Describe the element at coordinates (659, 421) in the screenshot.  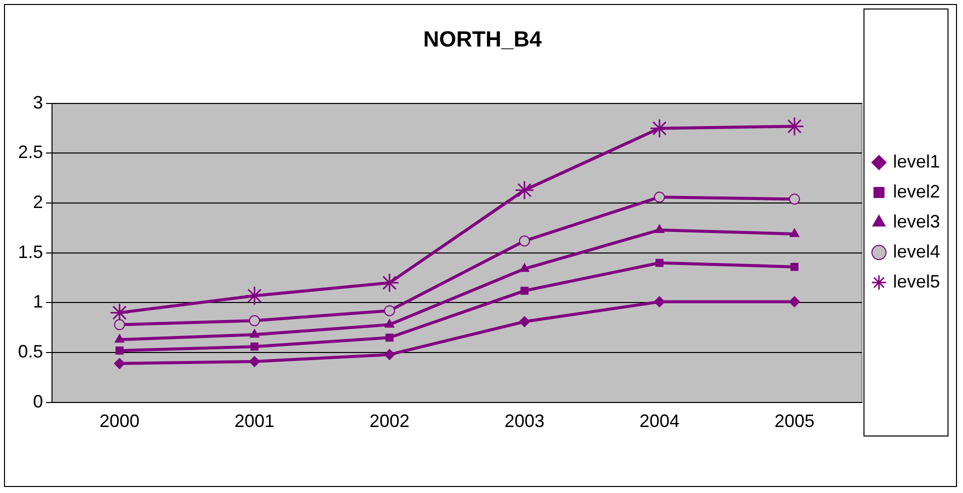
I see `x-tick-label: 2004` at that location.